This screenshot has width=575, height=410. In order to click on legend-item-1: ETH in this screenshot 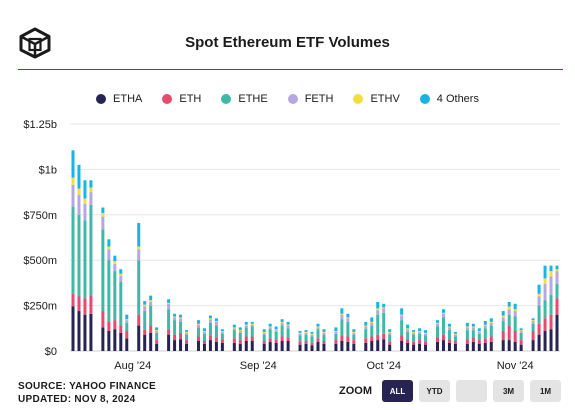, I will do `click(181, 99)`.